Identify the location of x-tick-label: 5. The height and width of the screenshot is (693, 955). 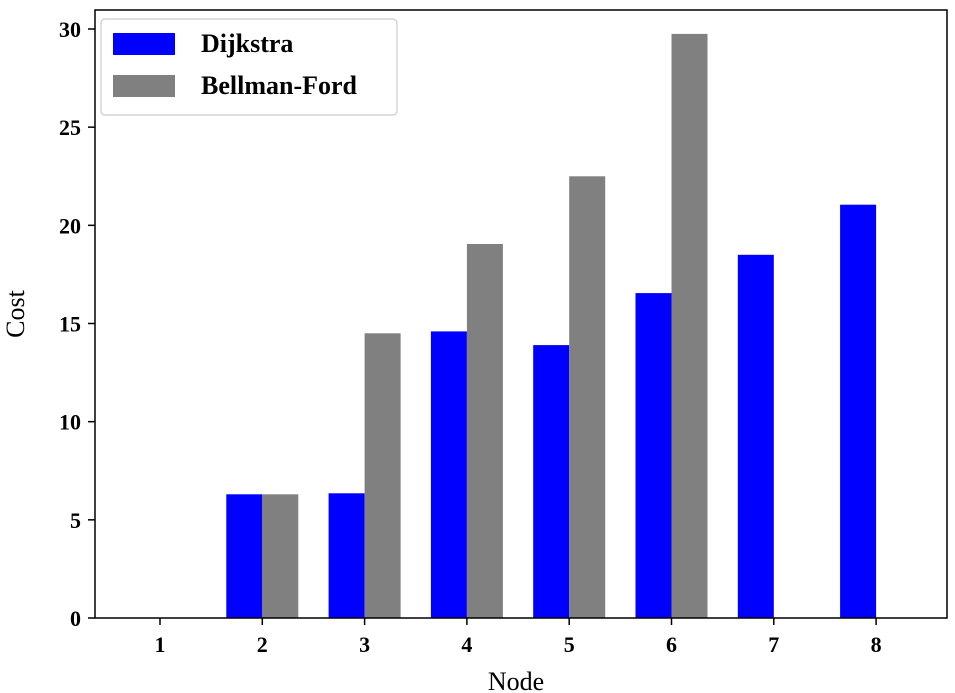
(569, 644).